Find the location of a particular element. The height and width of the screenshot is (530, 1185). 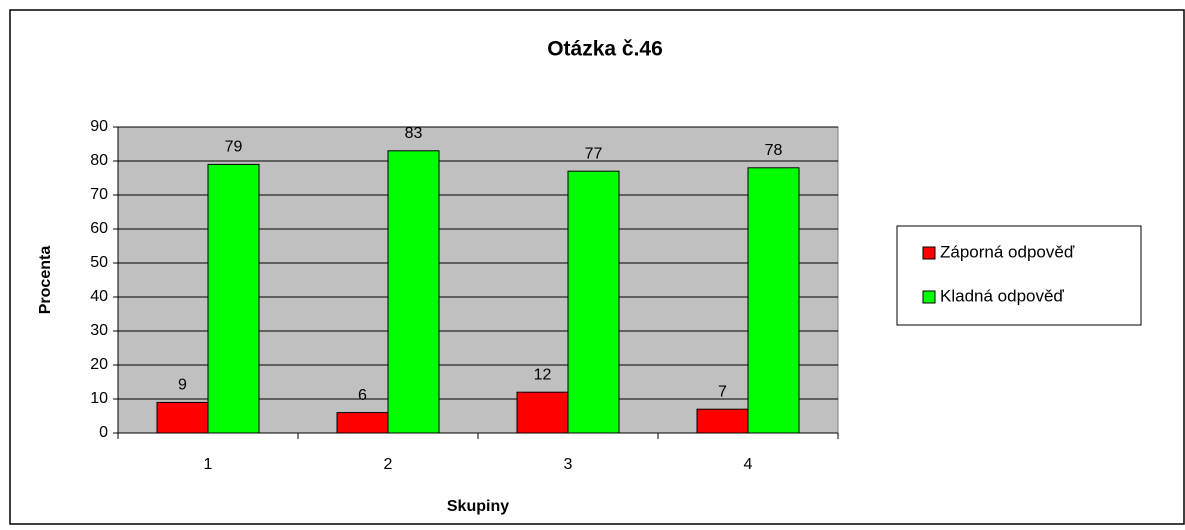

y-tick-label: 70 is located at coordinates (99, 194).